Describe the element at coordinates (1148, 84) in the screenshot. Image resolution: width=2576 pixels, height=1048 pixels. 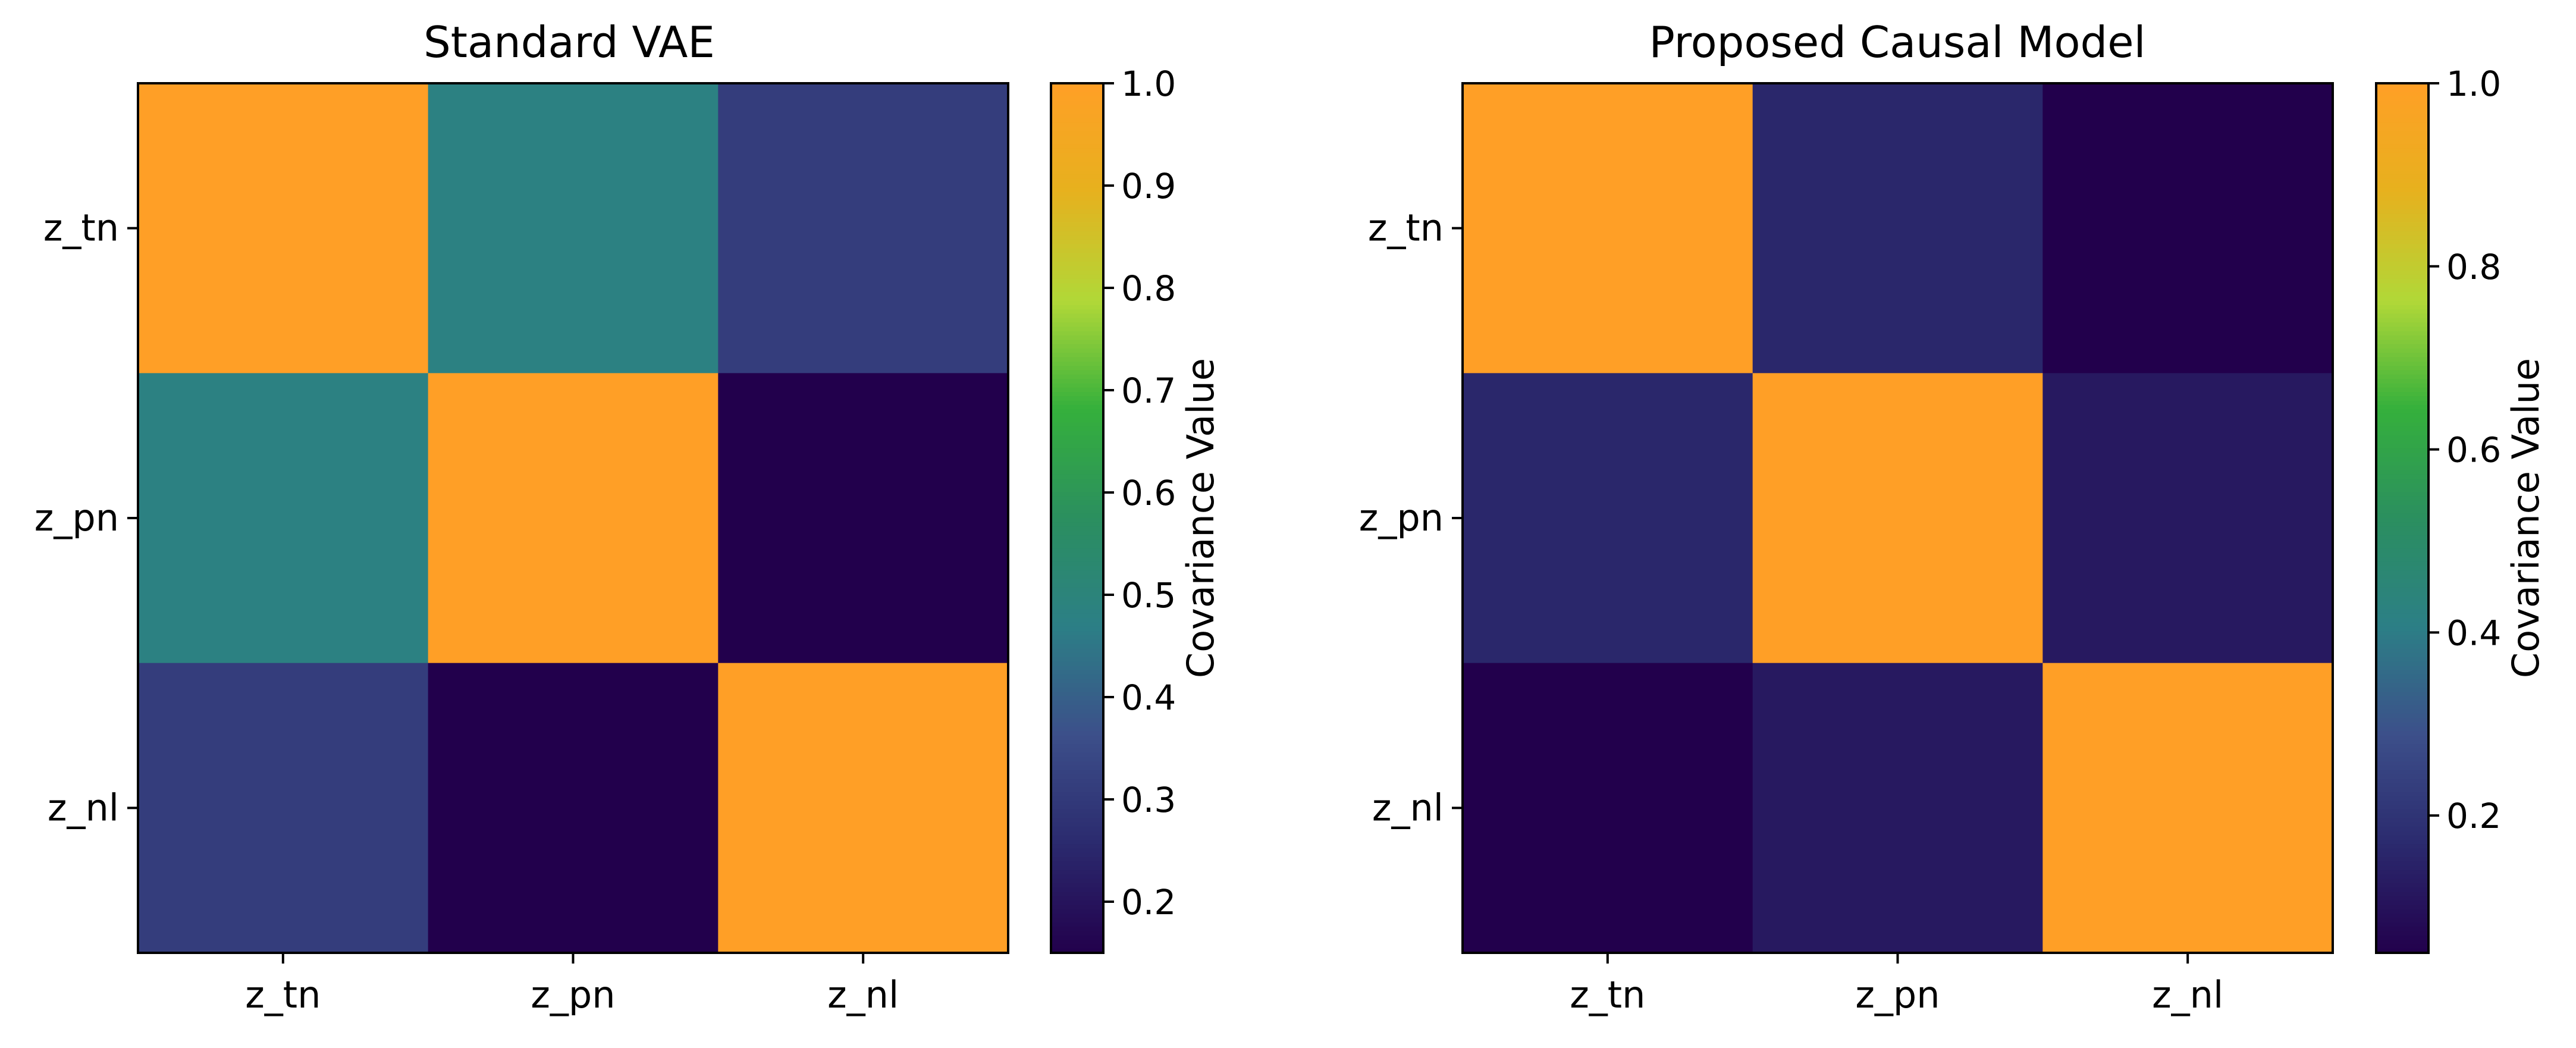
I see `colorbar-tick-label: 1.0` at that location.